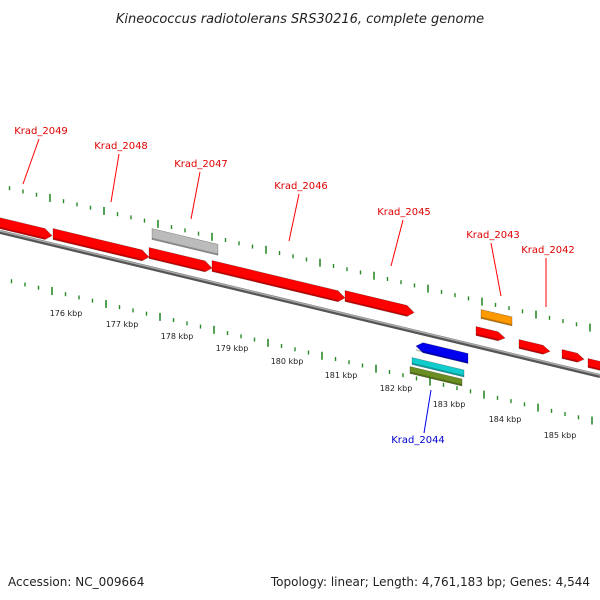 Image resolution: width=600 pixels, height=600 pixels. Describe the element at coordinates (121, 146) in the screenshot. I see `gene-label-krad-2048: Krad_2048` at that location.